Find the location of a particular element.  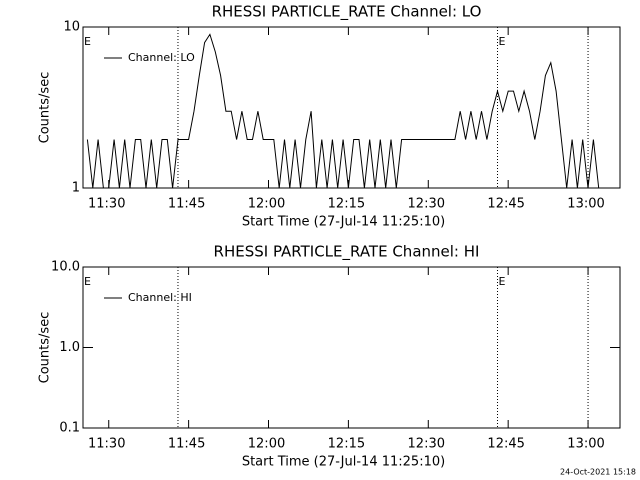

y-tick-label: 10 is located at coordinates (71, 27).